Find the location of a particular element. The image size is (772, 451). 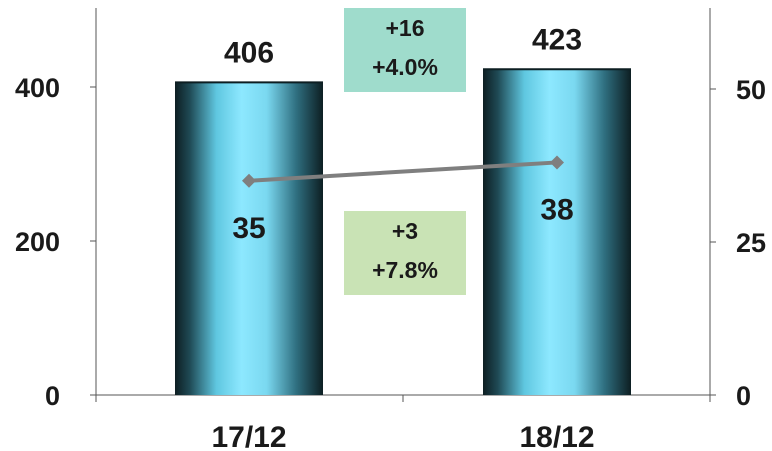

line-value-label: 38 is located at coordinates (556, 209).